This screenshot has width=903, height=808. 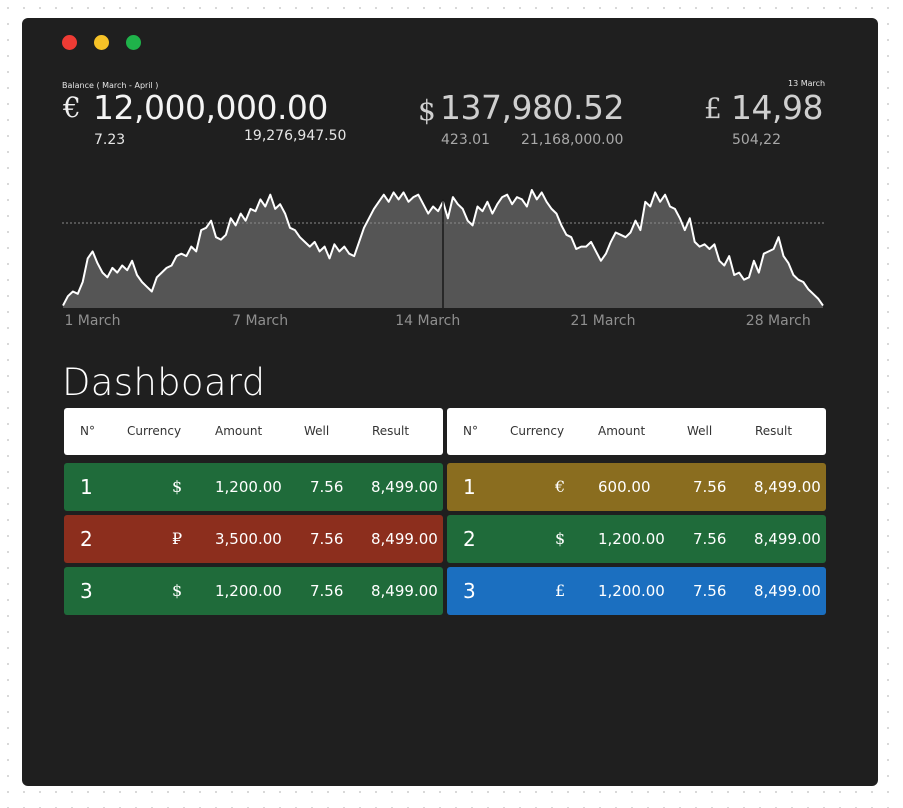 I want to click on kpi-pound-value: 14,98, so click(x=777, y=107).